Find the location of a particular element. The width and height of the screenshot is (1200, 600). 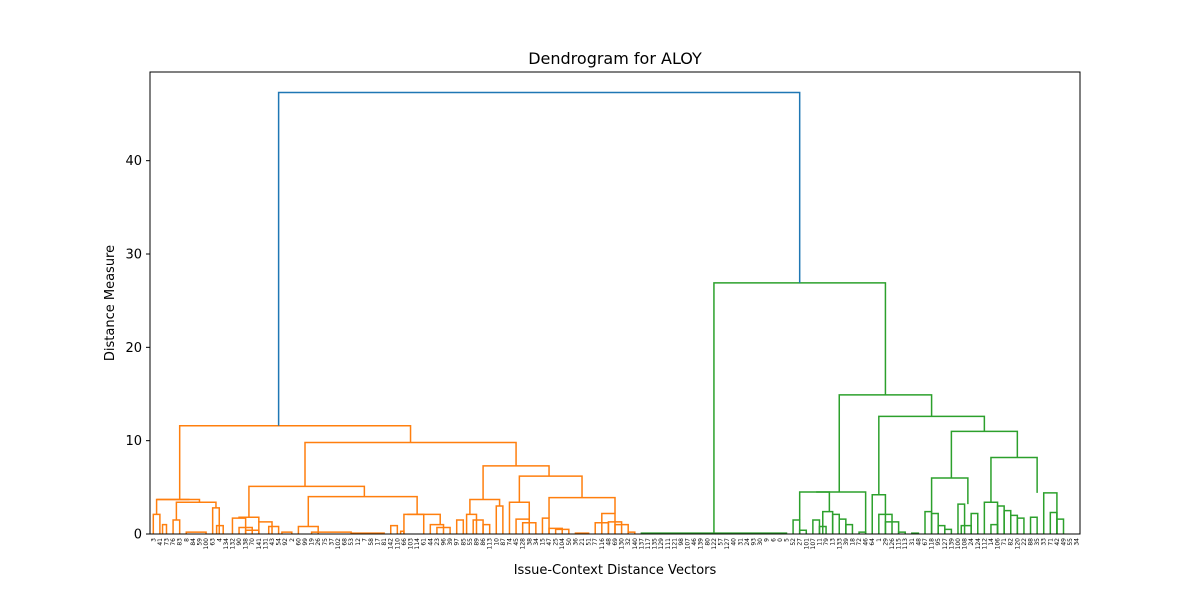

leaf-label: 41 is located at coordinates (160, 542).